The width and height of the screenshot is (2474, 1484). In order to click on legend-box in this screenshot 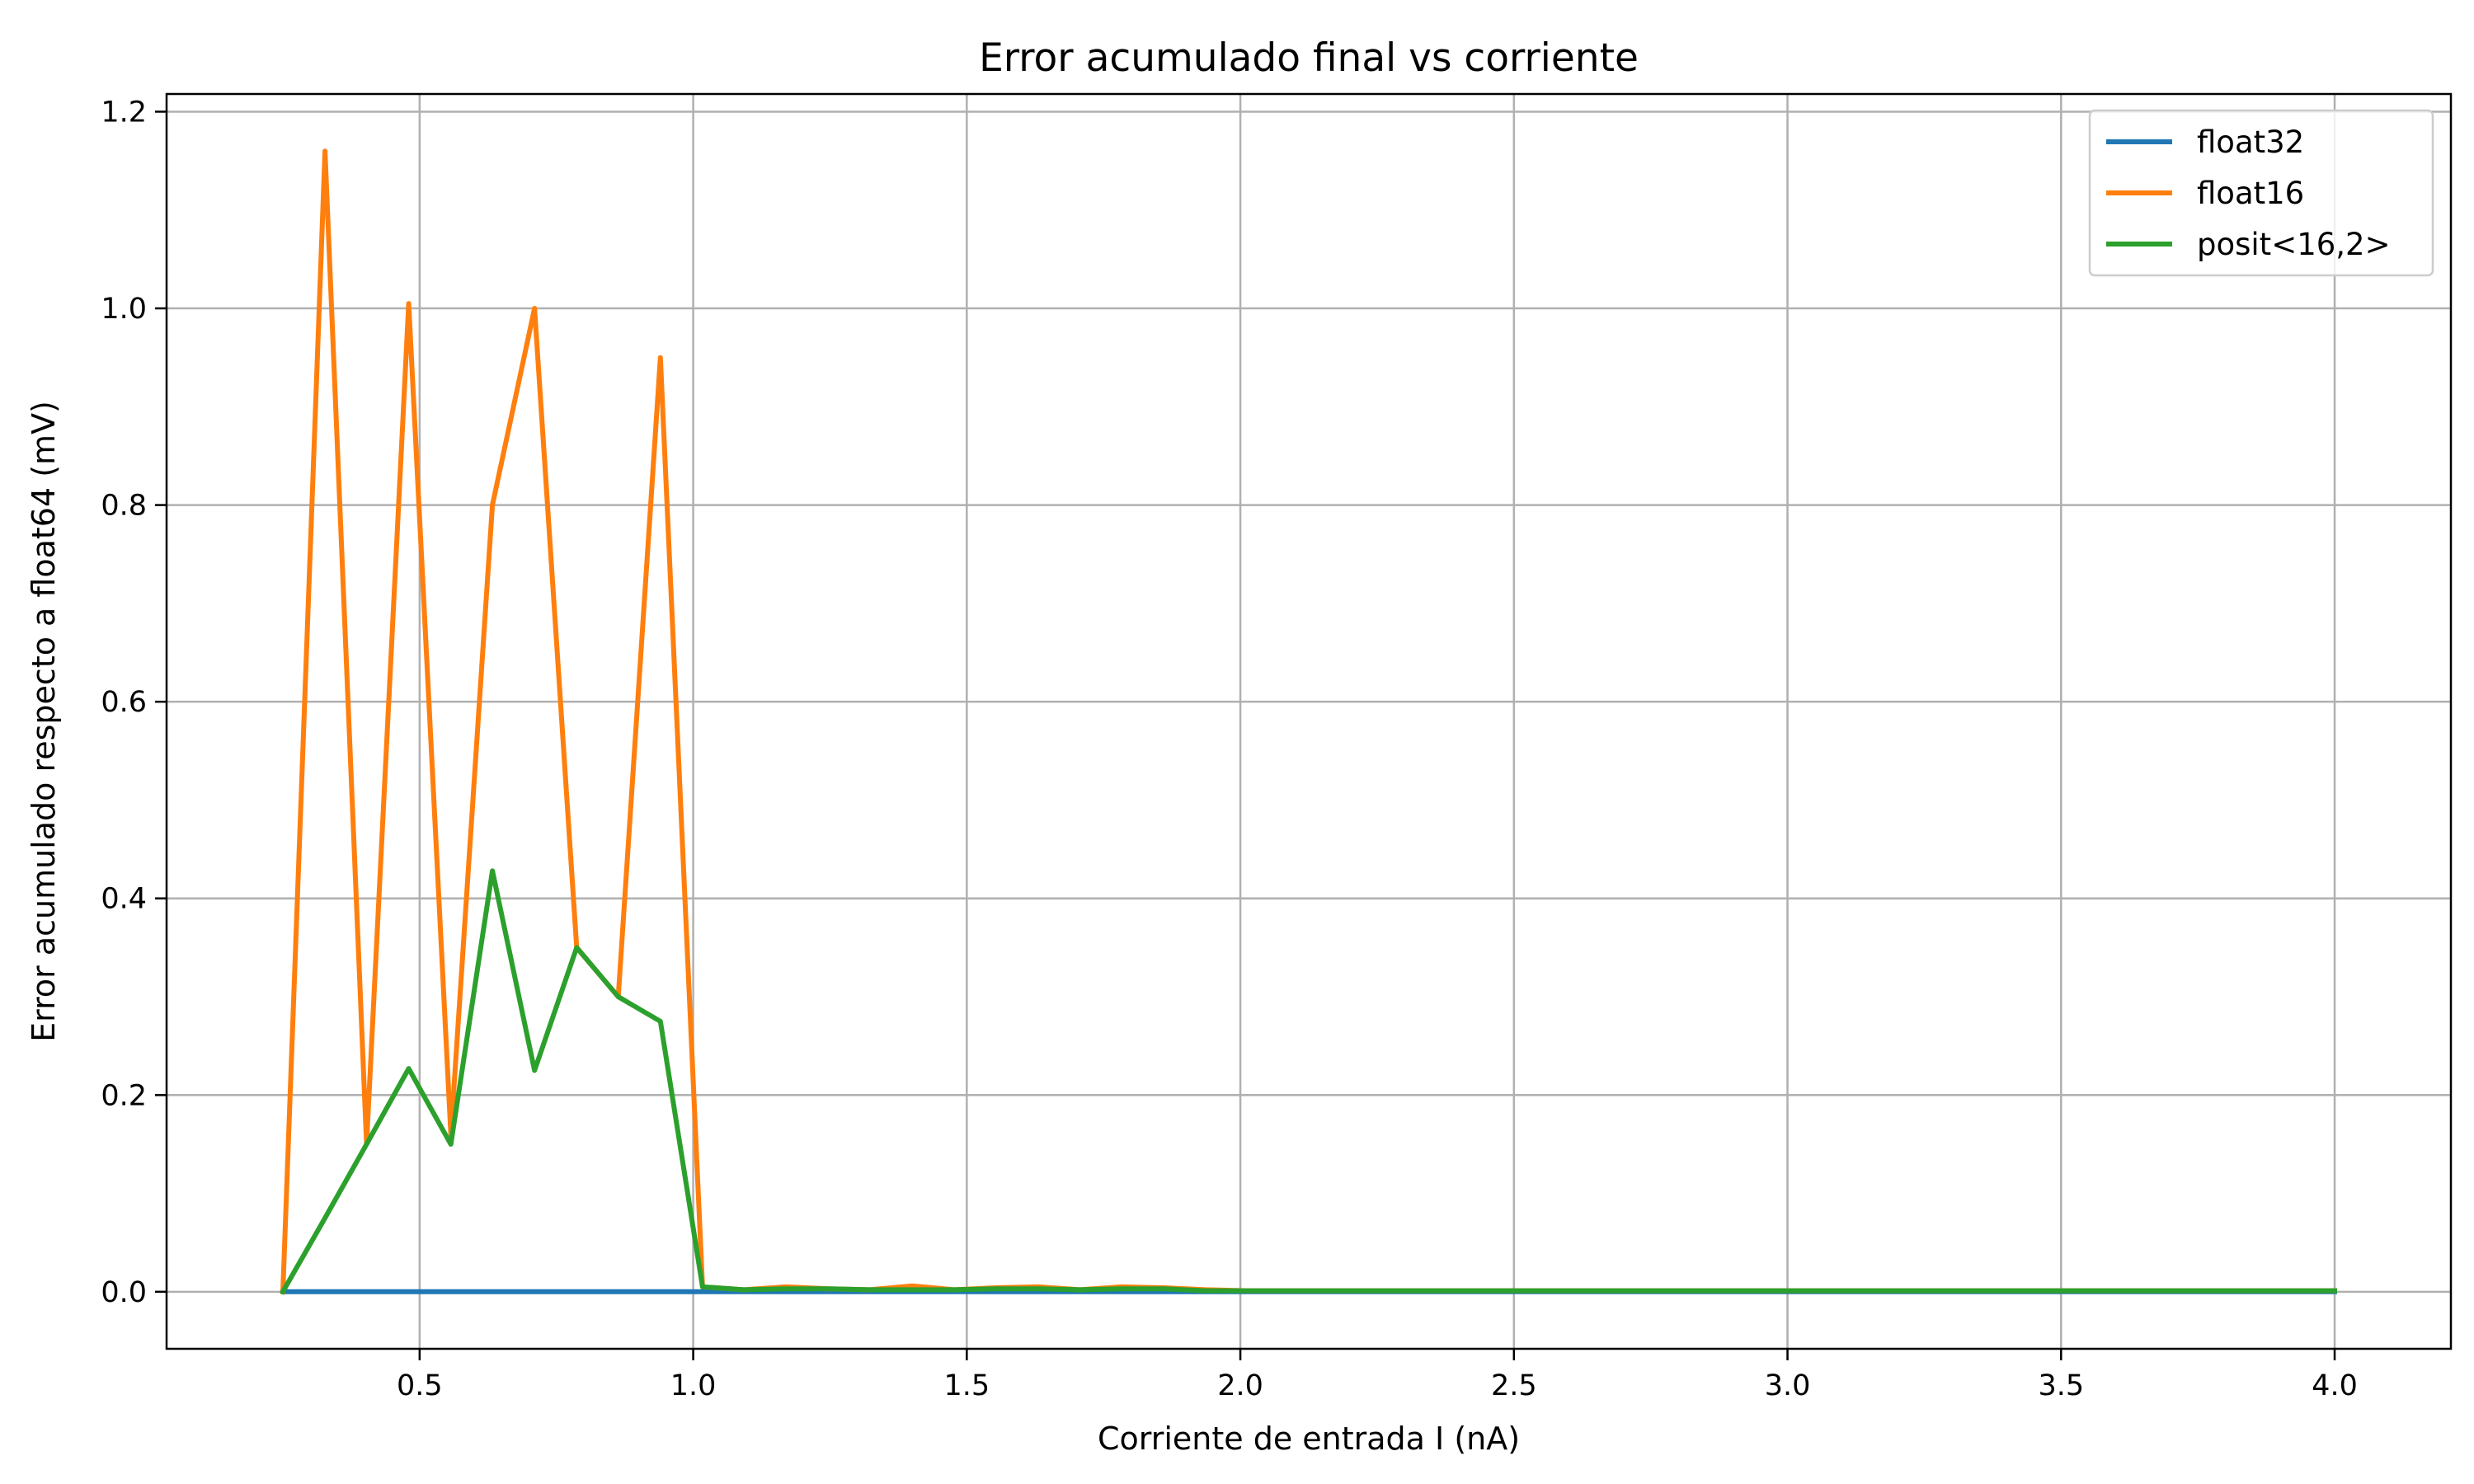, I will do `click(2261, 193)`.